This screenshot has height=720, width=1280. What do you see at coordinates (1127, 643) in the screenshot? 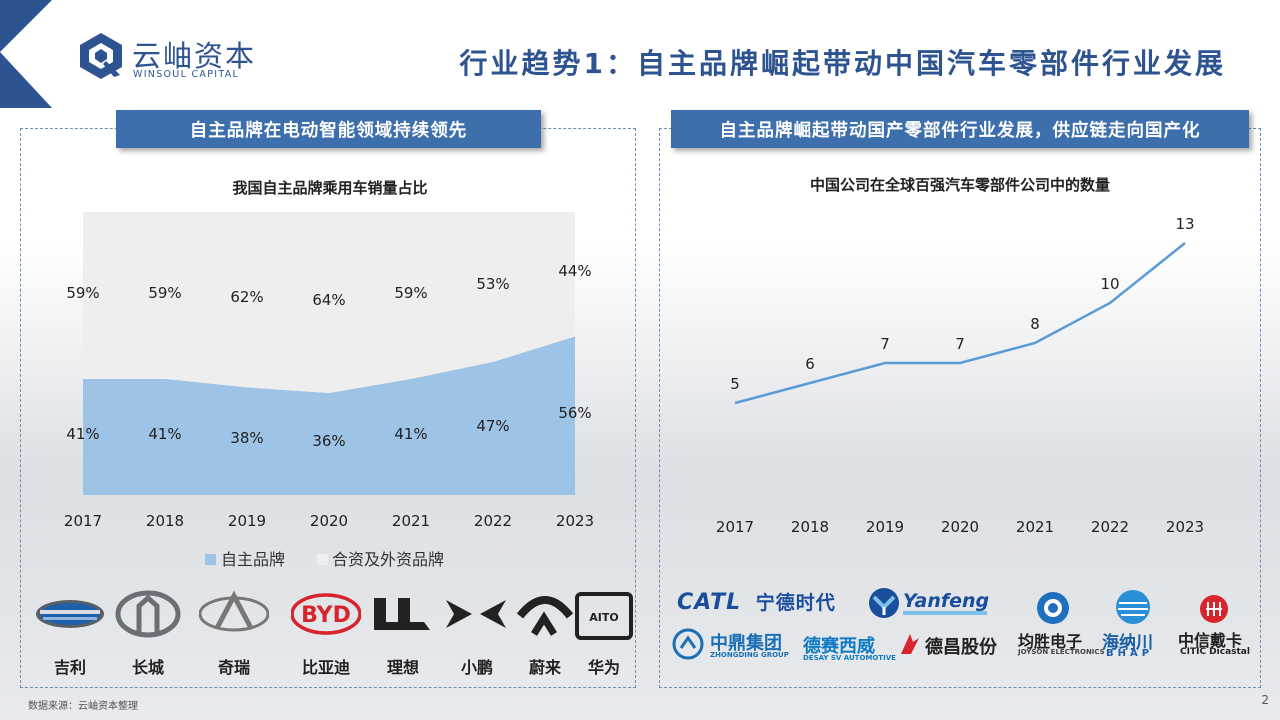
I see `bhap-cn: 海纳川` at bounding box center [1127, 643].